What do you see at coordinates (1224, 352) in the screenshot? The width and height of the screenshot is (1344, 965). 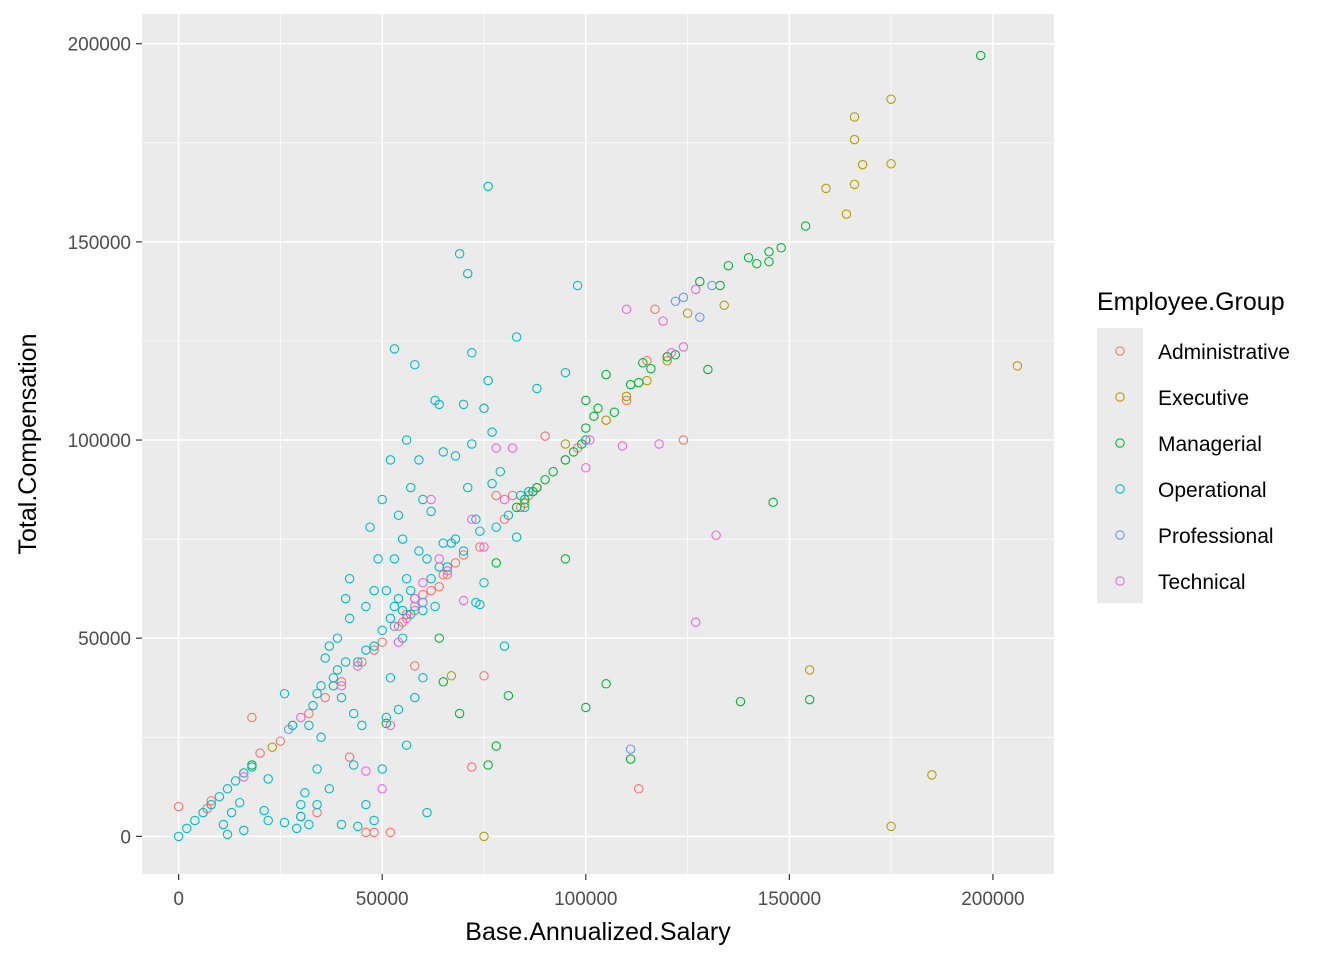 I see `legend-label-administrative: Administrative` at bounding box center [1224, 352].